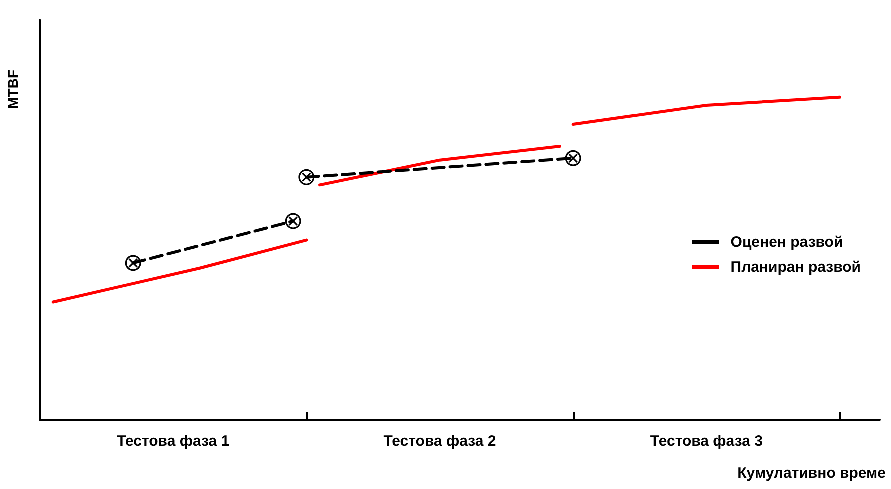 The height and width of the screenshot is (489, 891). Describe the element at coordinates (795, 267) in the screenshot. I see `legend-label: Планиран развой` at that location.